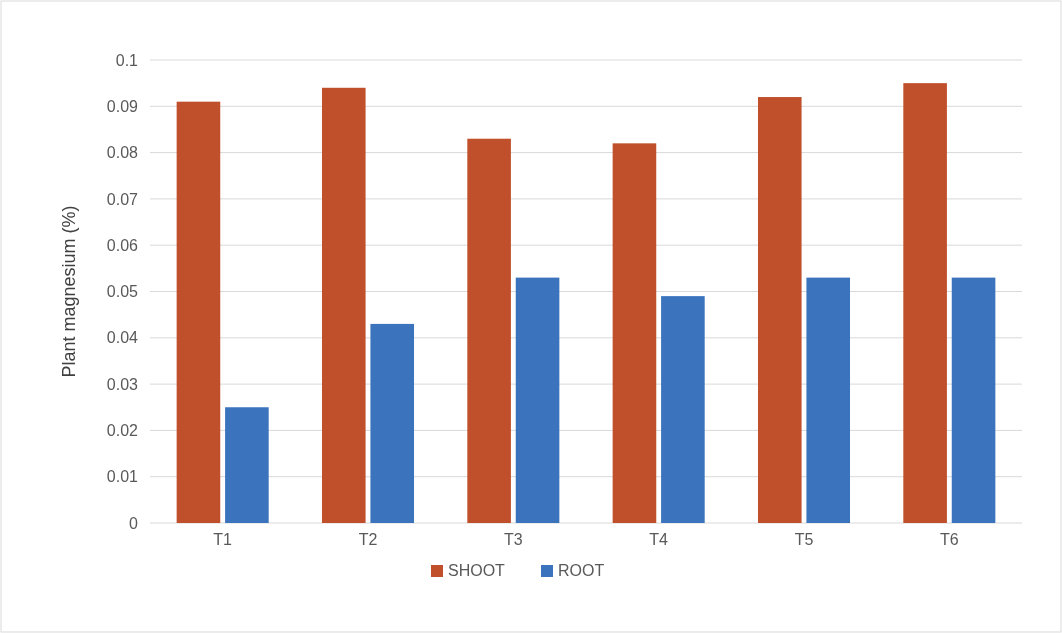  Describe the element at coordinates (122, 338) in the screenshot. I see `y-tick-label: 0.04` at that location.